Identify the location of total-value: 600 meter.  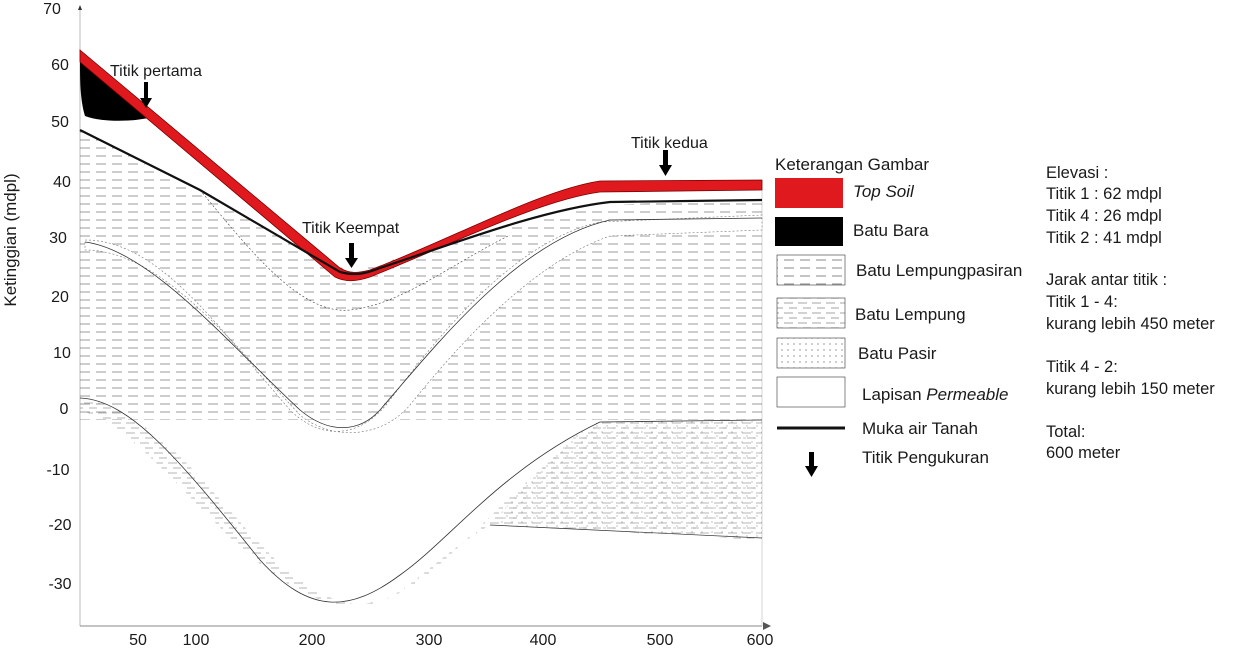
(1083, 453).